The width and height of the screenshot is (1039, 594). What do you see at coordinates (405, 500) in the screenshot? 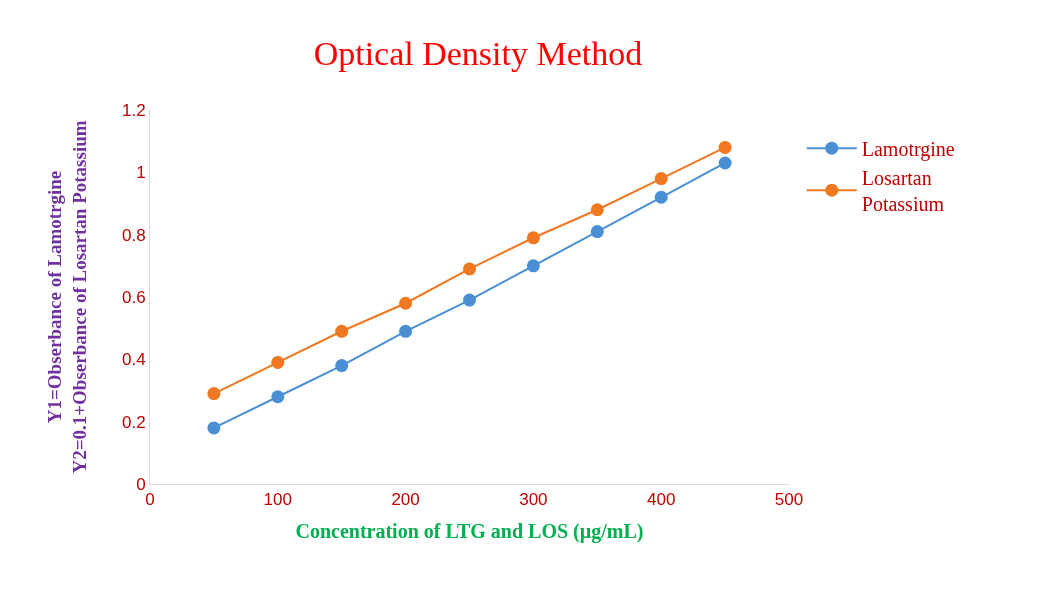
I see `x-tick-label: 200` at bounding box center [405, 500].